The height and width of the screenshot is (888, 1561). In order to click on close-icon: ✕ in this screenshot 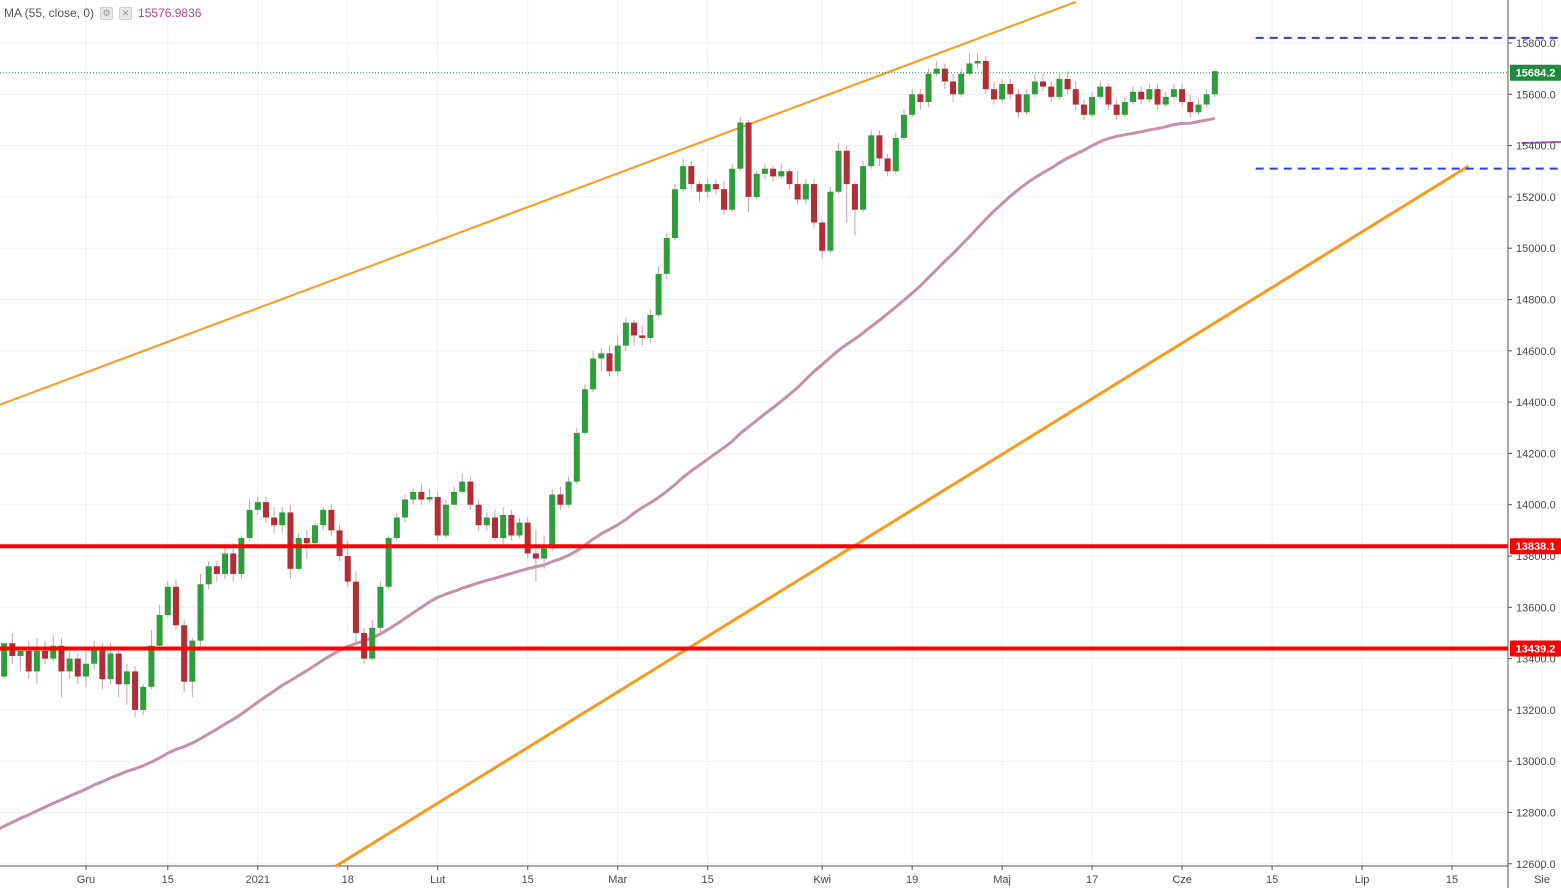, I will do `click(126, 13)`.